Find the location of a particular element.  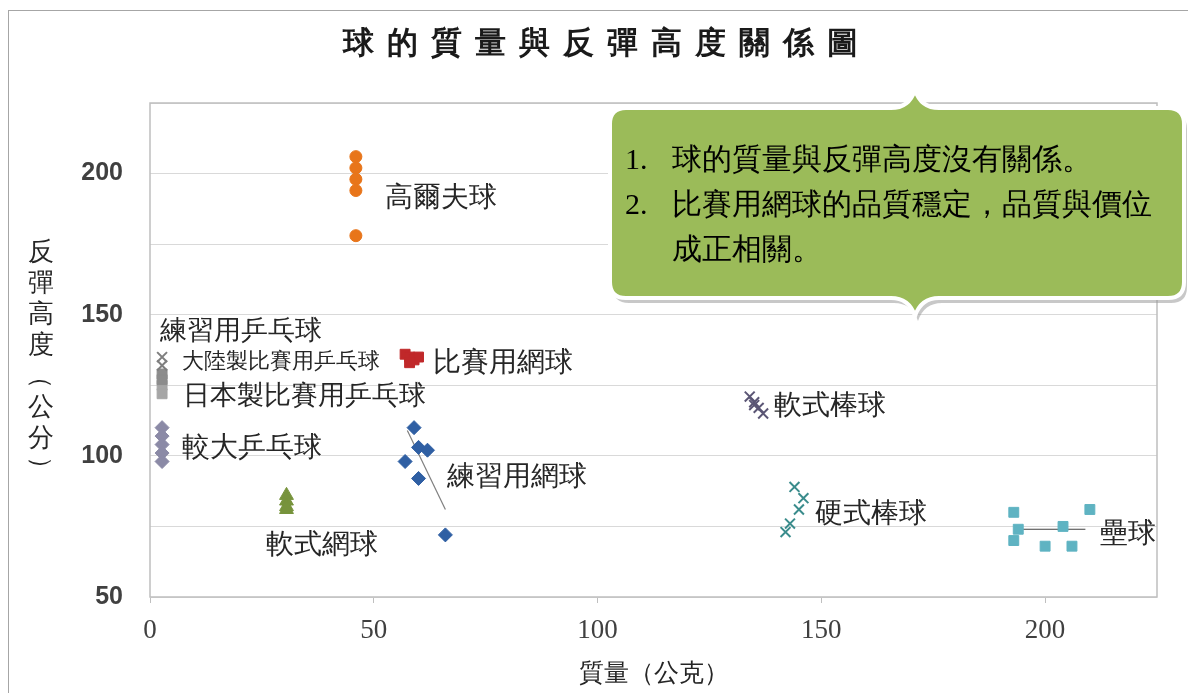

series-label: 較大乒乓球 is located at coordinates (252, 446).